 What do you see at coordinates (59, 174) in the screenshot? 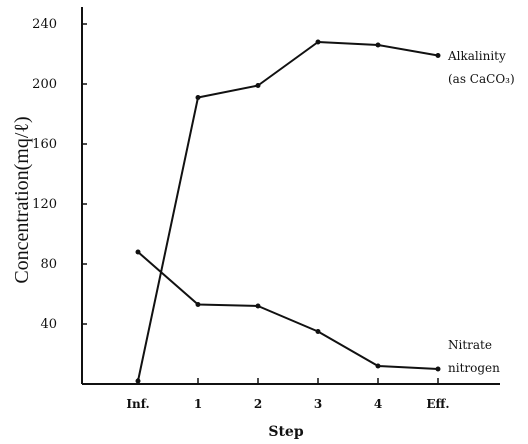
I see `y-ticks: 40 80 120 160 200 240` at bounding box center [59, 174].